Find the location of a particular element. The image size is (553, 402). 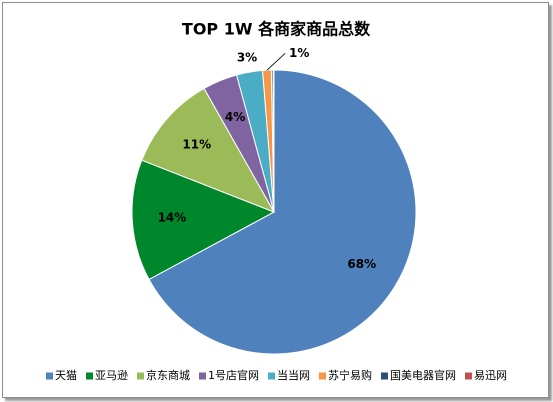

legend-label: 亚马逊 is located at coordinates (111, 375).